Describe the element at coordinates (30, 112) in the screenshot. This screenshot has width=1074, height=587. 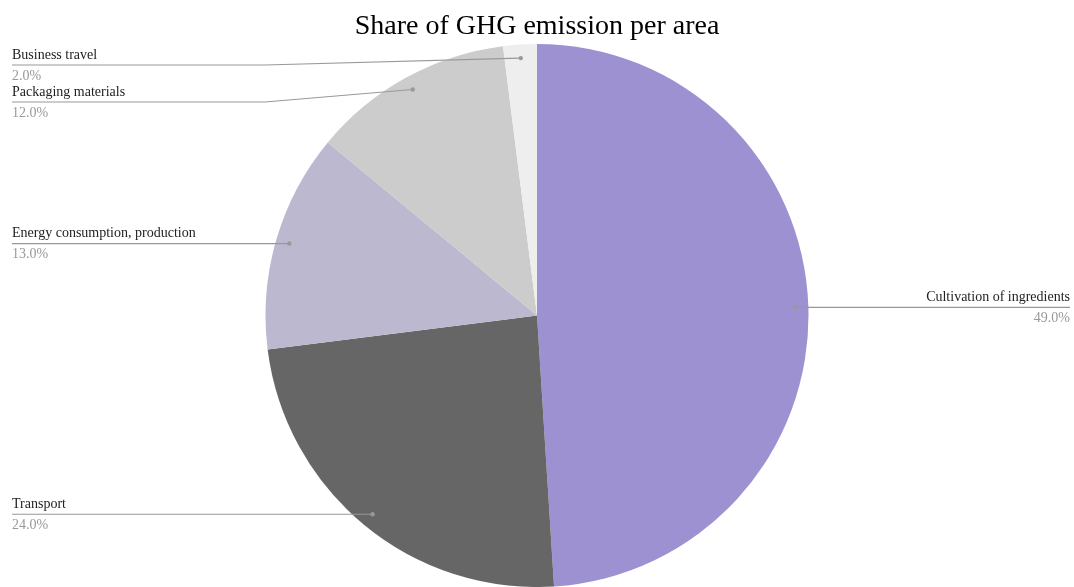
I see `data-label: 12.0%` at that location.